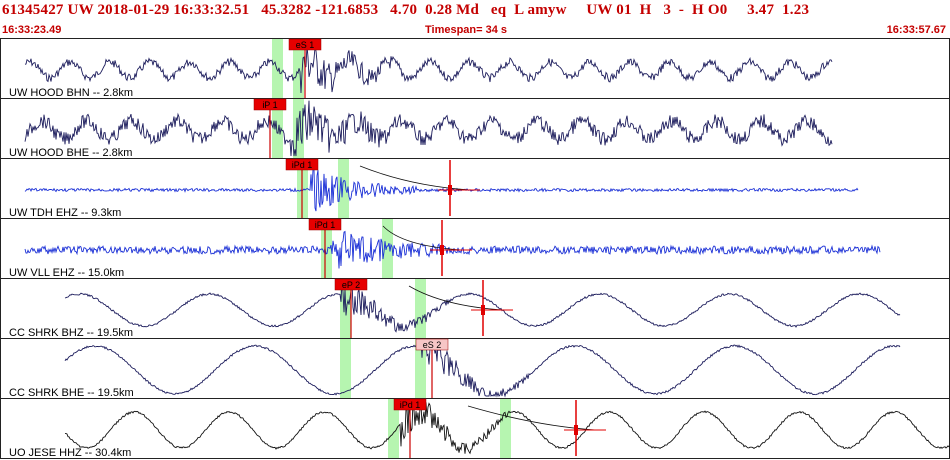  Describe the element at coordinates (466, 30) in the screenshot. I see `timespan: Timespan= 34 s` at that location.